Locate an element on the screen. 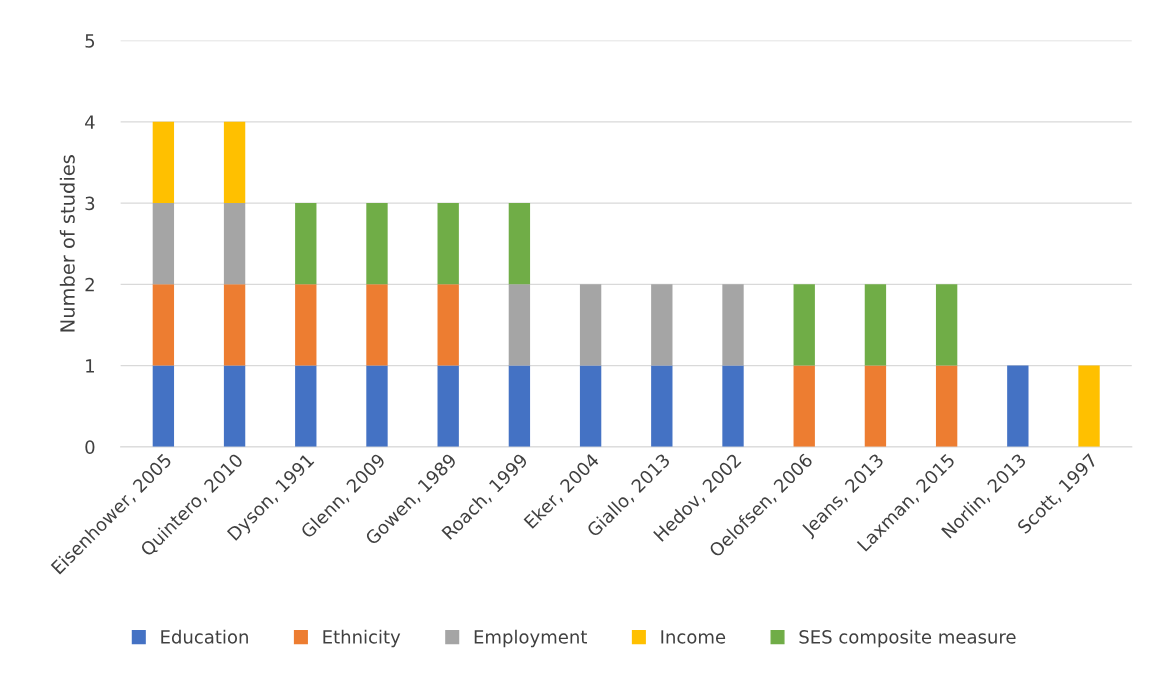  legend-label: Education is located at coordinates (204, 636).